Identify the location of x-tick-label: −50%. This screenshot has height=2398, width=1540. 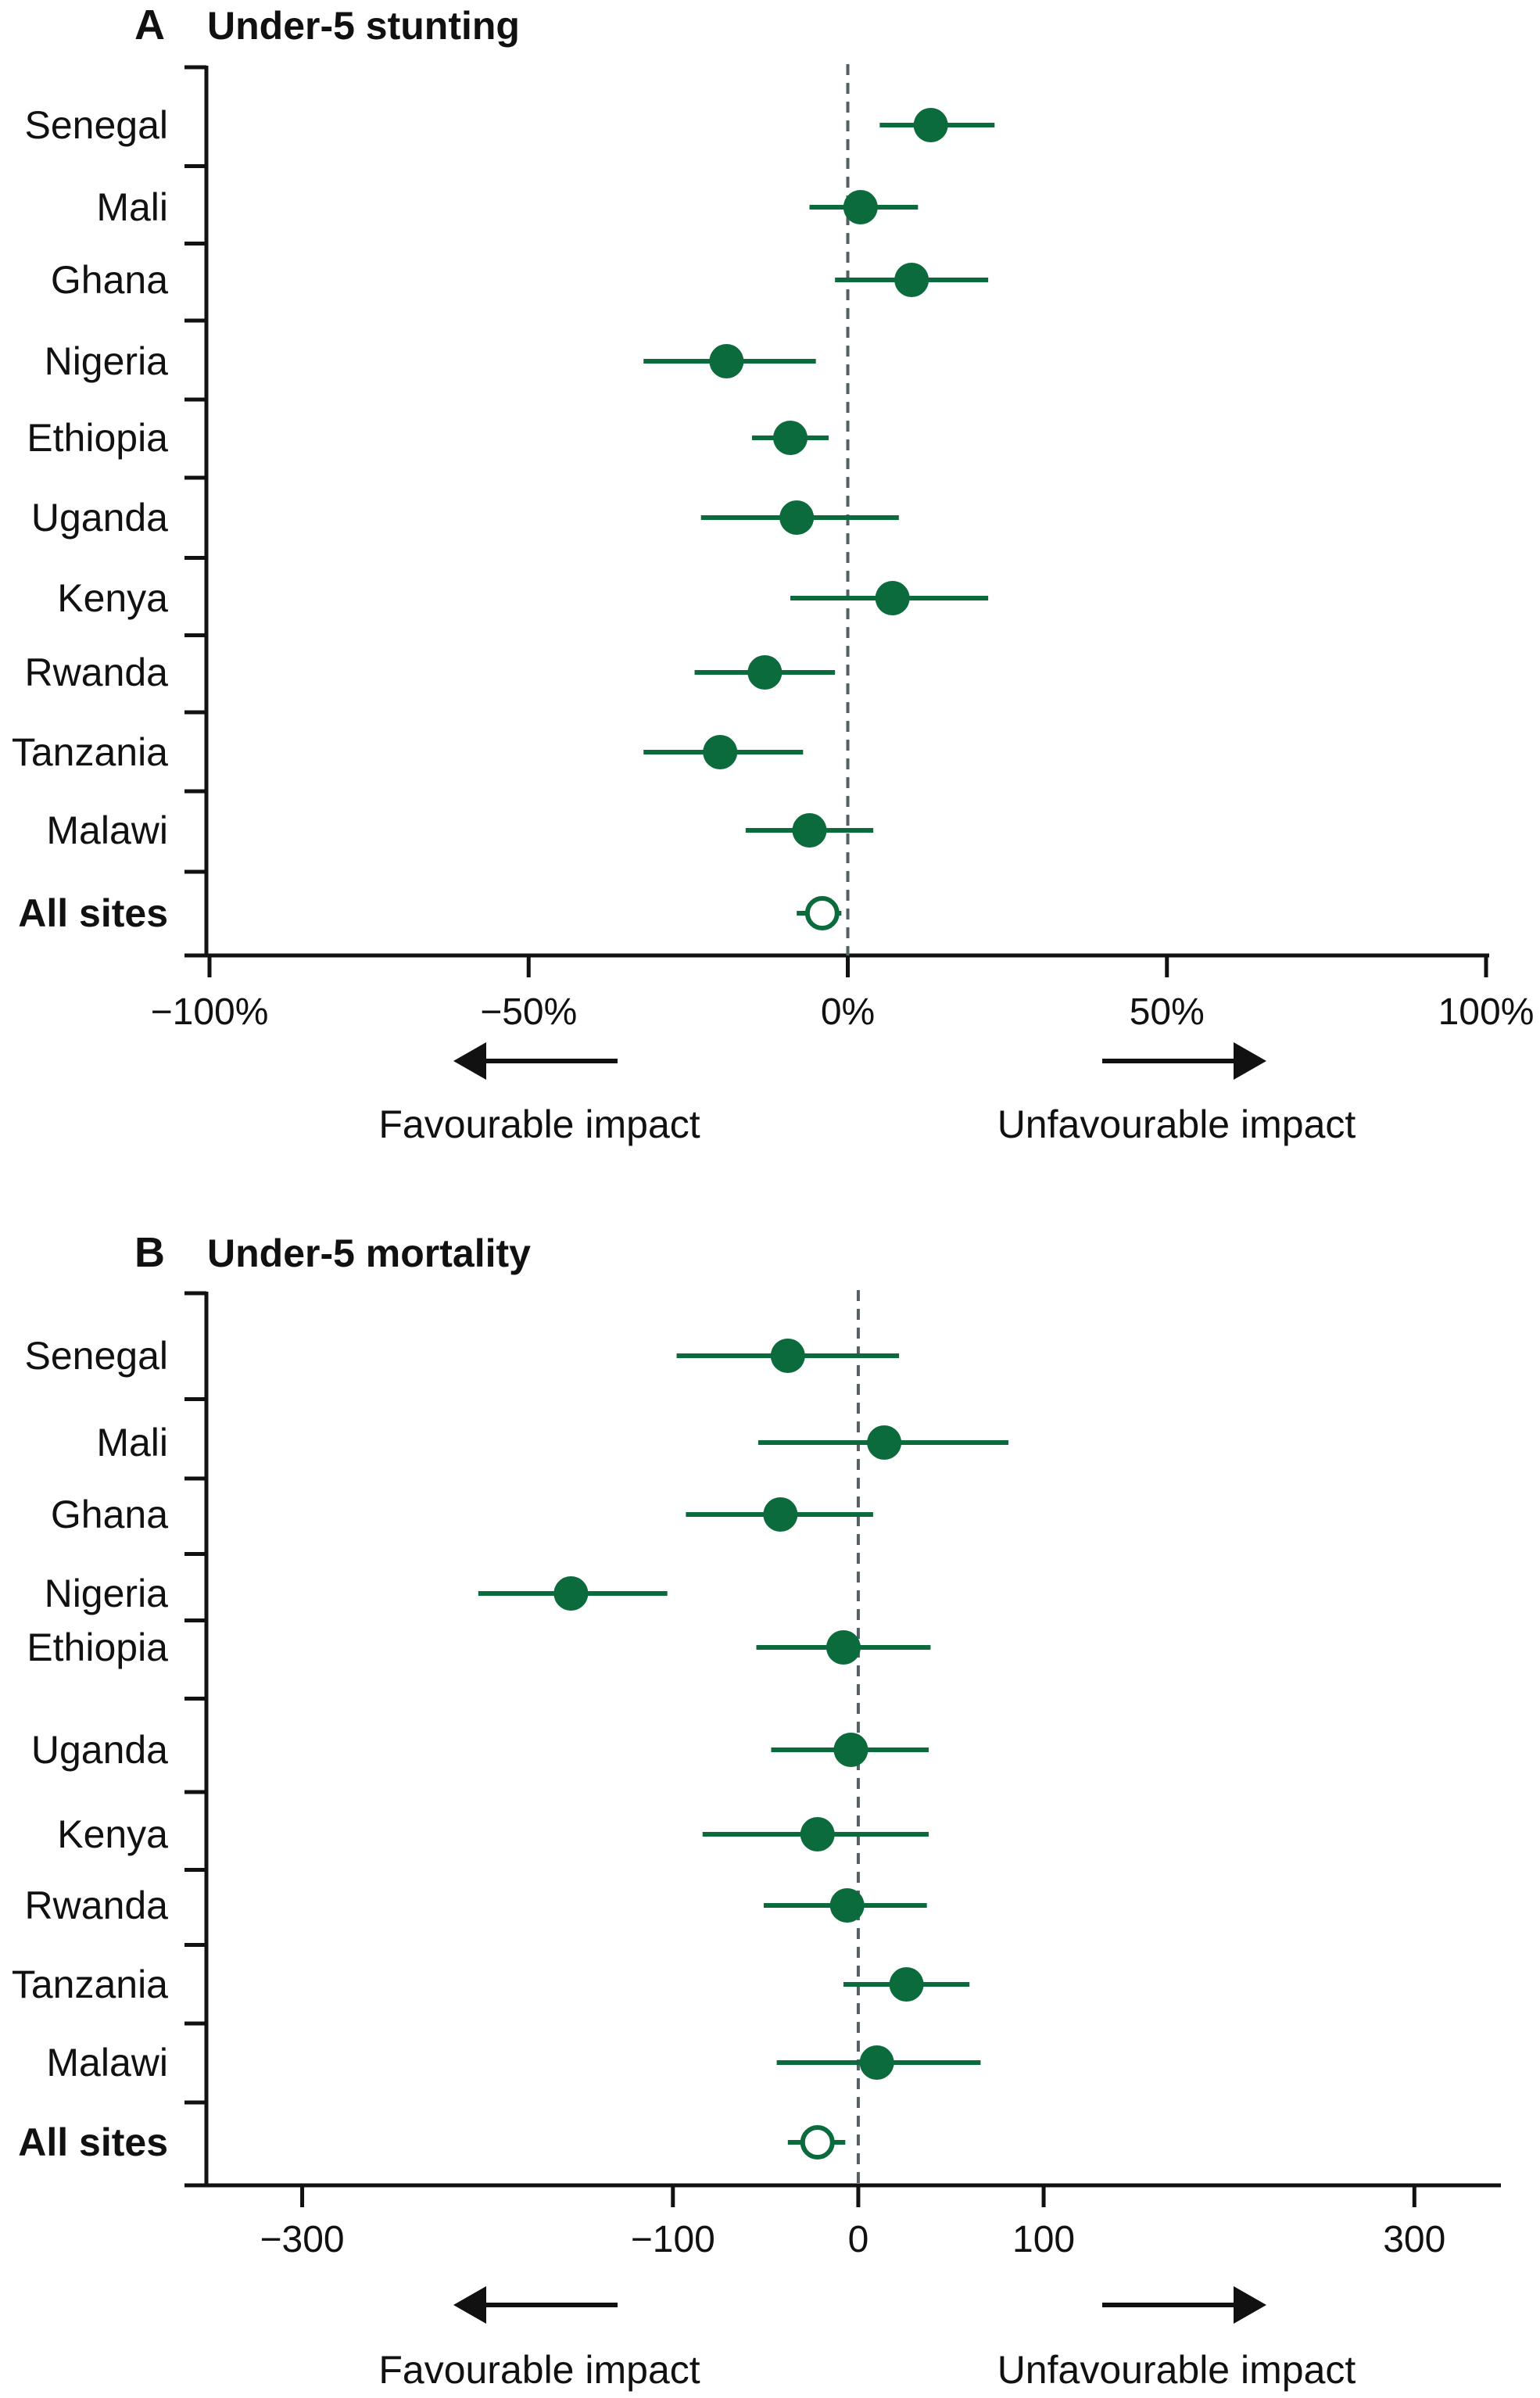
(528, 1012).